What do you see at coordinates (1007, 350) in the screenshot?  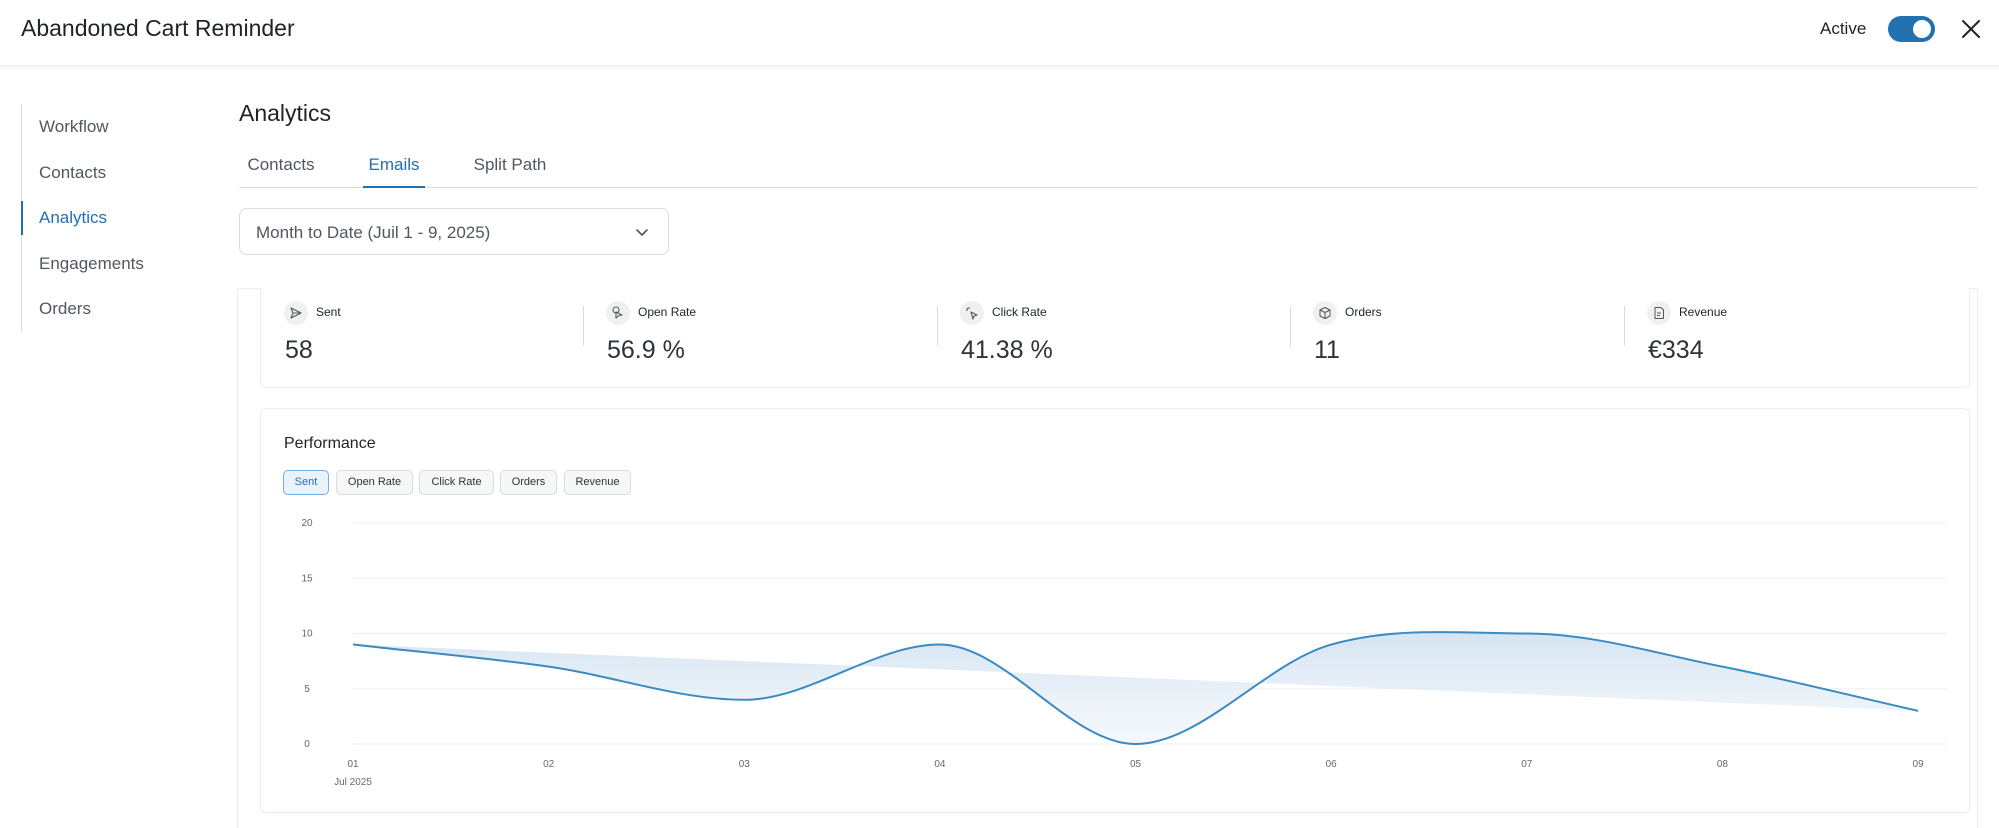 I see `stat-value: 41.38 %` at bounding box center [1007, 350].